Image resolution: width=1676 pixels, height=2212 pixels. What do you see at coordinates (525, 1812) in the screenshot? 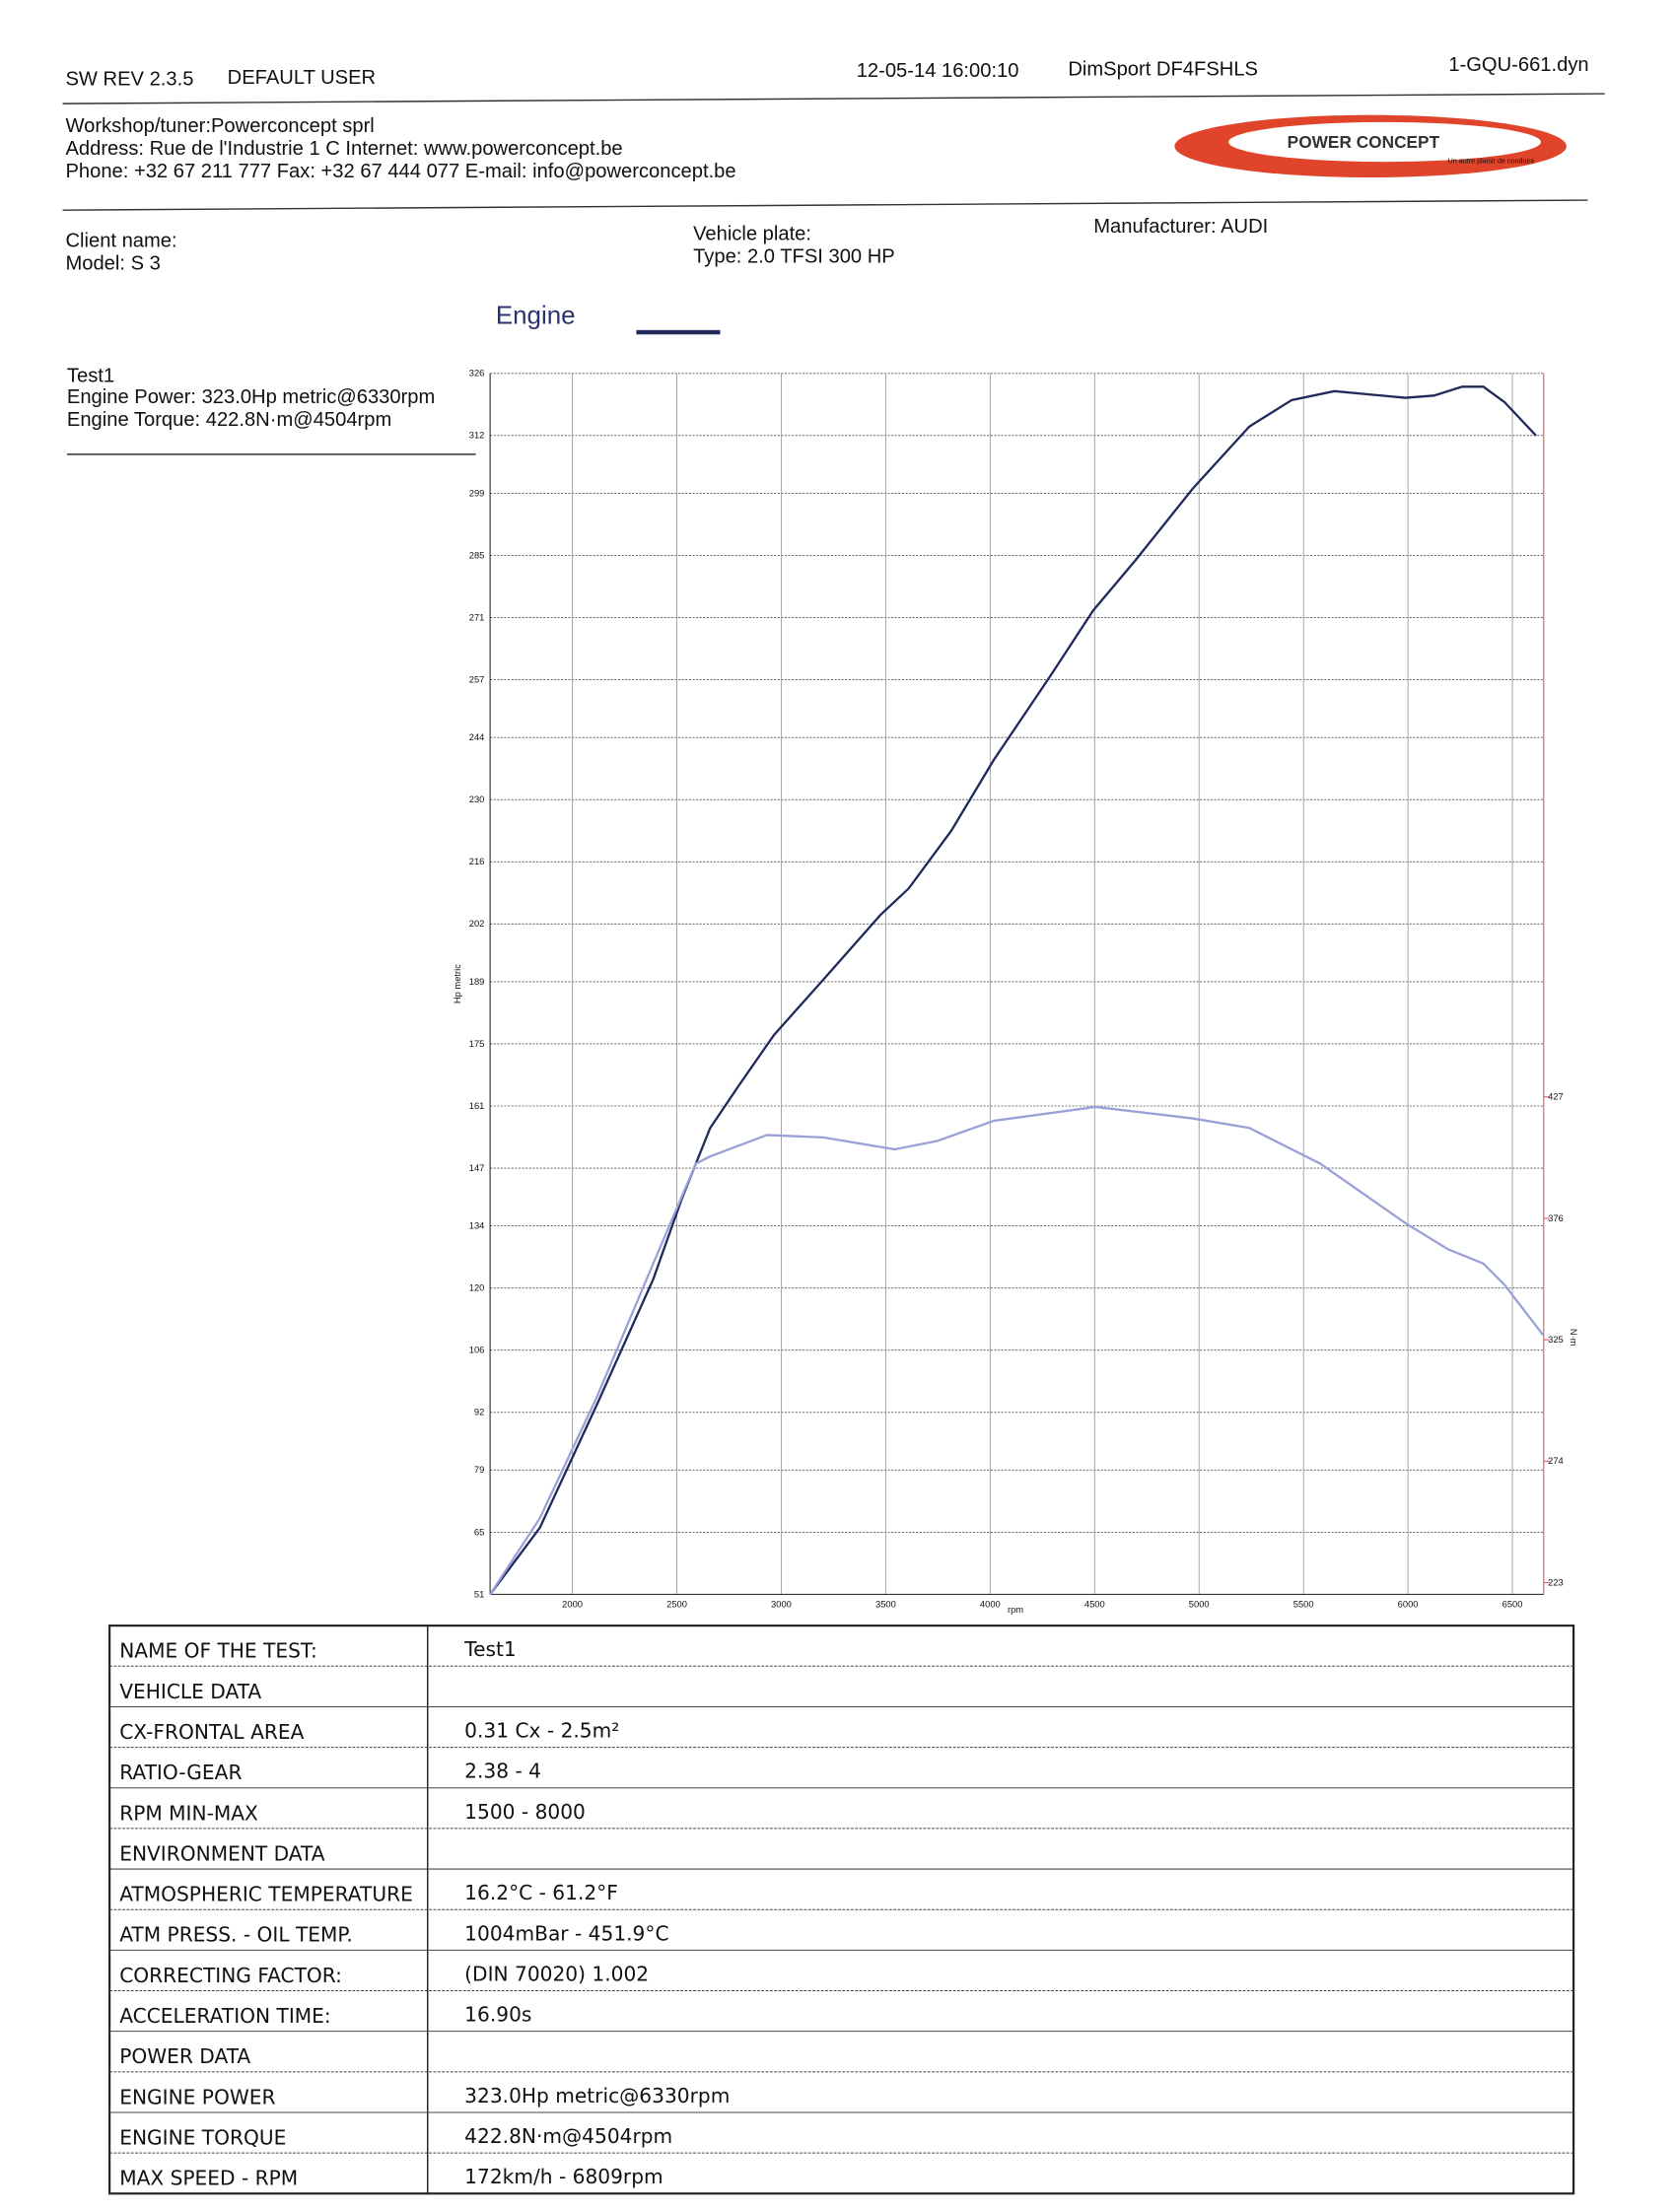
I see `row-value: 1500 - 8000` at bounding box center [525, 1812].